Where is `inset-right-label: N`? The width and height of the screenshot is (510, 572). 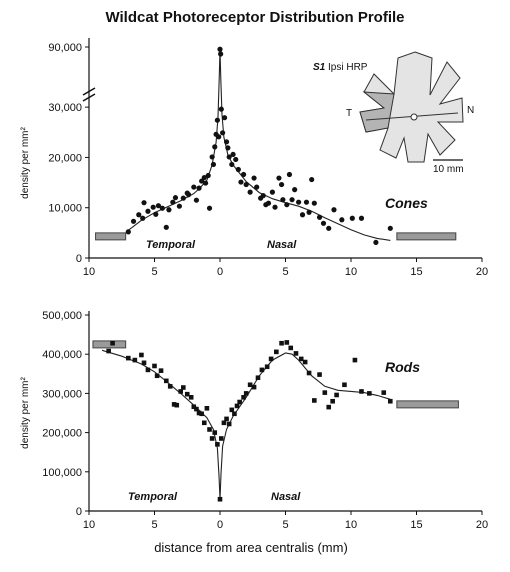
inset-right-label: N is located at coordinates (470, 110).